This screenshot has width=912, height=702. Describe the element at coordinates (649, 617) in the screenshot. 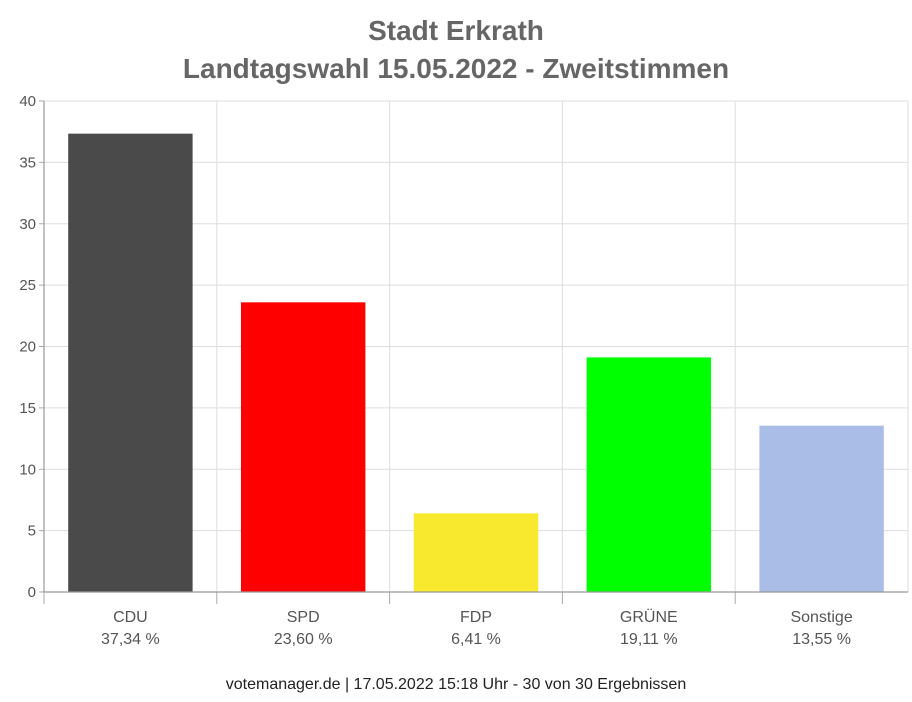

I see `x-category-label: GRÜNE` at that location.